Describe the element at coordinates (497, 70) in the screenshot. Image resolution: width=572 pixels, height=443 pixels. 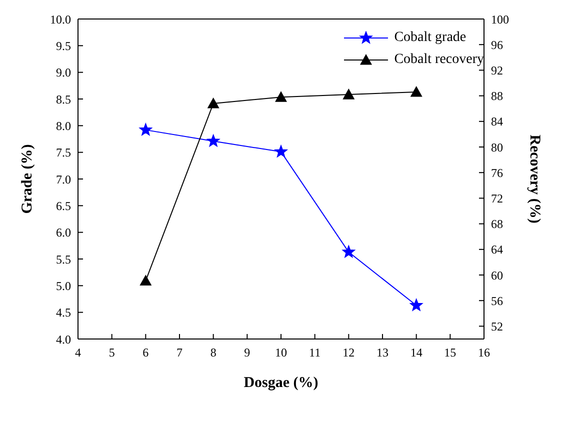
I see `y2-tick-label: 92` at that location.